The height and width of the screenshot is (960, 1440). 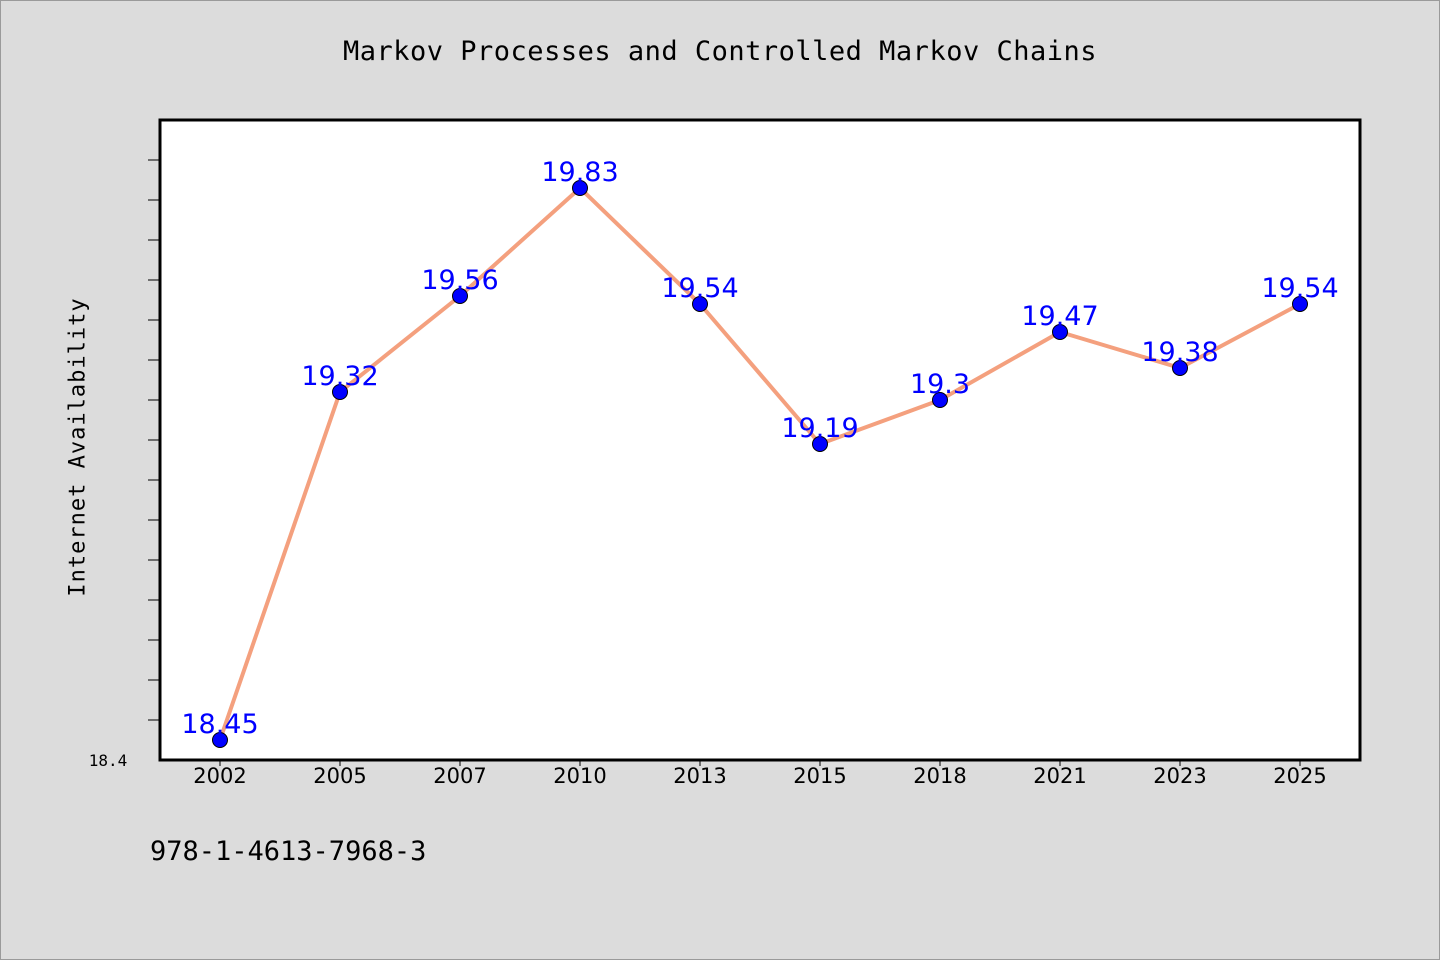 What do you see at coordinates (1059, 316) in the screenshot?
I see `data-label: 19.47` at bounding box center [1059, 316].